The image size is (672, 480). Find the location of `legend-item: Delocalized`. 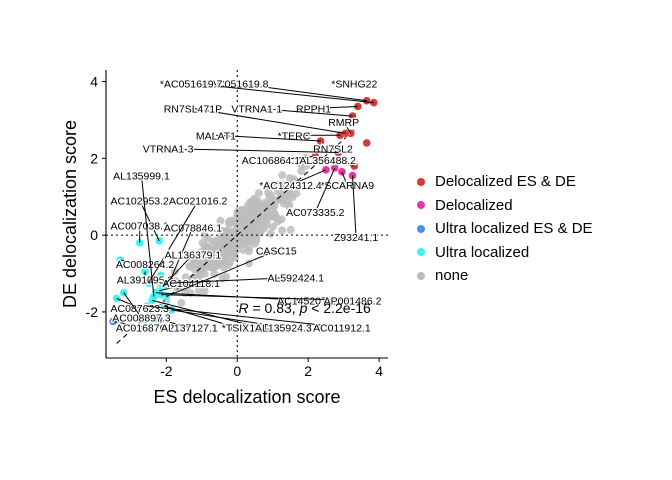

legend-item: Delocalized is located at coordinates (502, 206).